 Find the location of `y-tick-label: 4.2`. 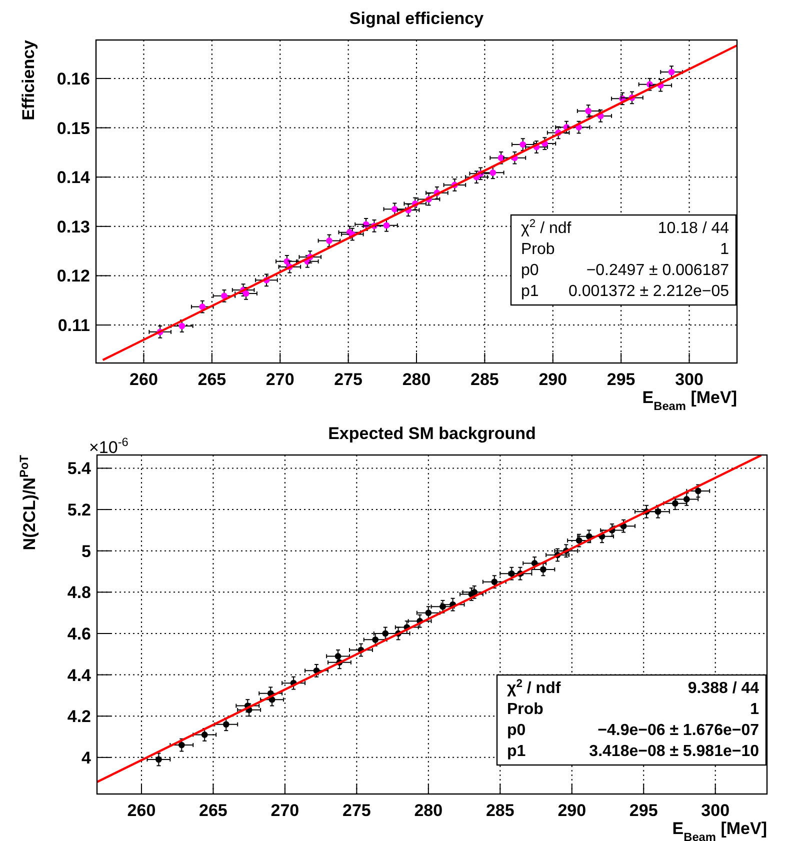

y-tick-label: 4.2 is located at coordinates (79, 716).